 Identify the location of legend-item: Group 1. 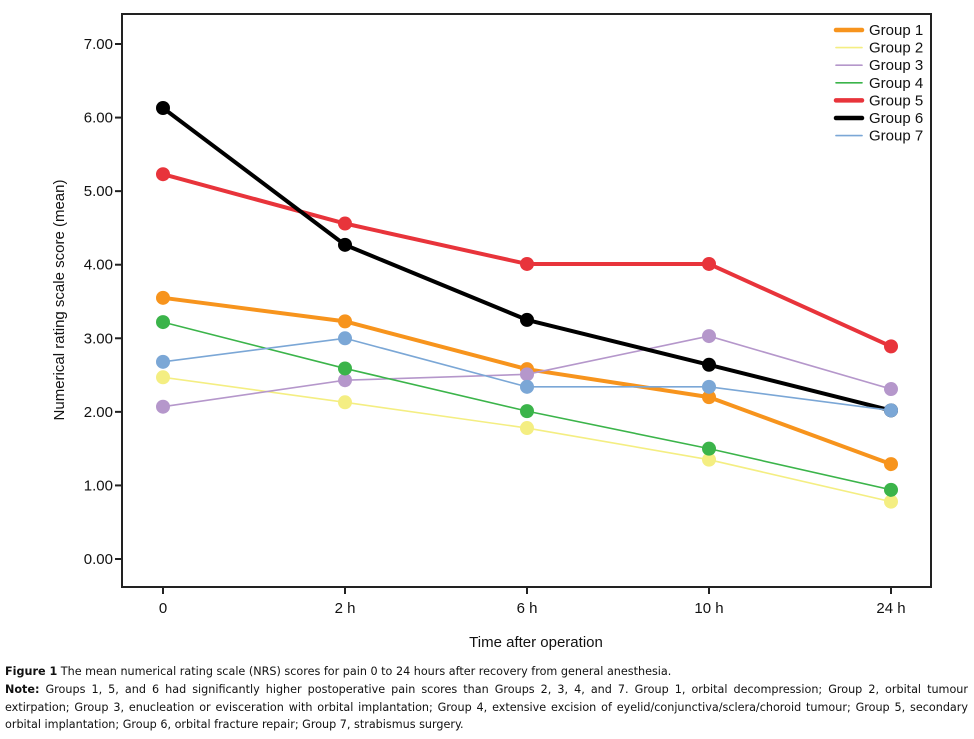
(878, 30).